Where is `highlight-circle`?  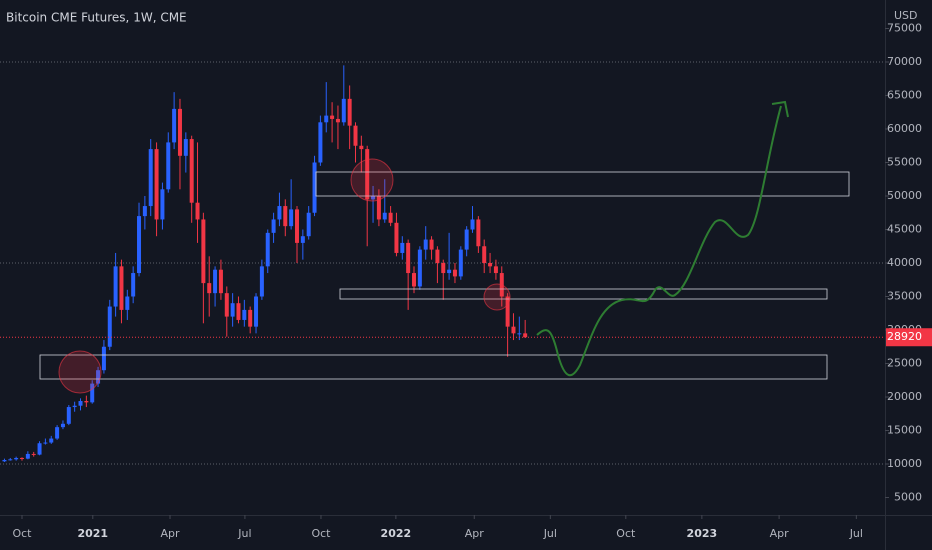
highlight-circle is located at coordinates (80, 372).